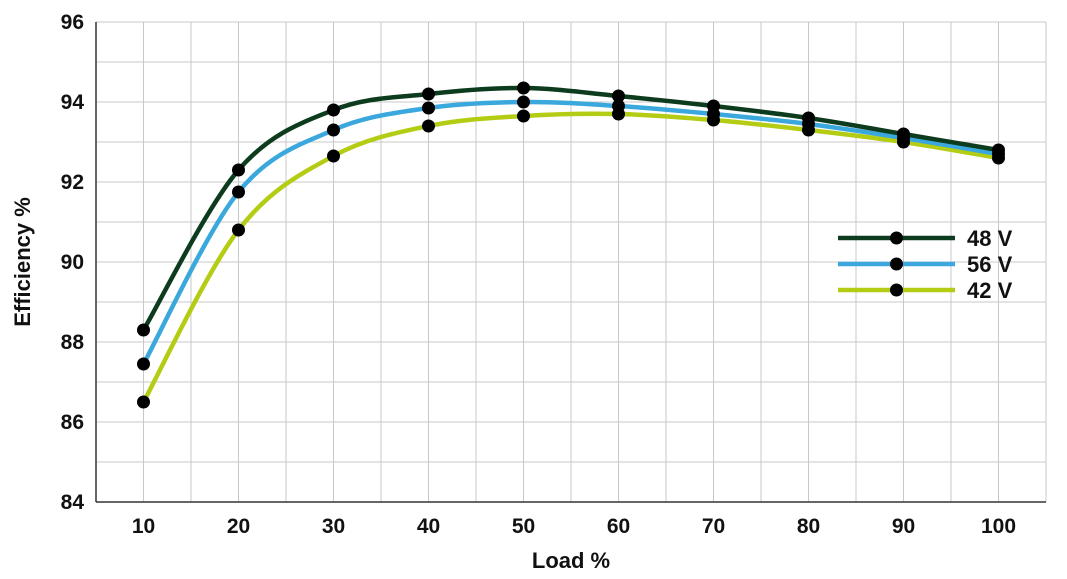 Image resolution: width=1067 pixels, height=579 pixels. Describe the element at coordinates (571, 560) in the screenshot. I see `x-axis-title: Load %` at that location.